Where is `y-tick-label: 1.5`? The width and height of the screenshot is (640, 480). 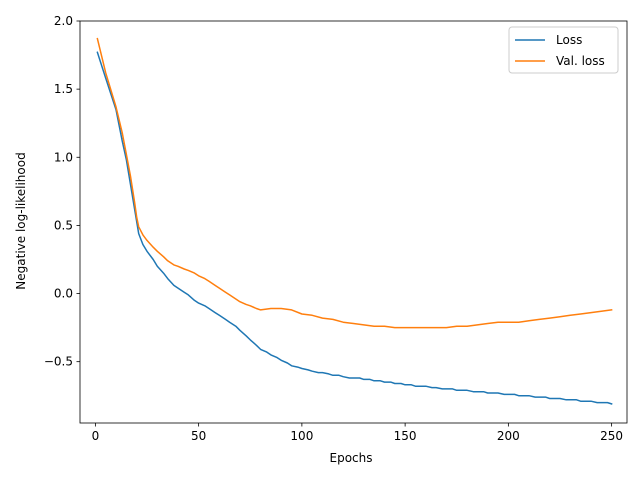
y-tick-label: 1.5 is located at coordinates (63, 89).